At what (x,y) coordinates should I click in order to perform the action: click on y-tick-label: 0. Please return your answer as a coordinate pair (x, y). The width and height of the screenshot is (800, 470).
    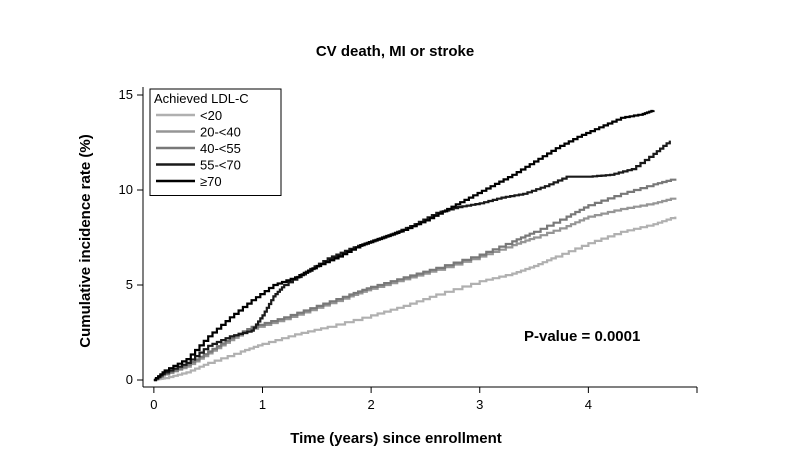
    Looking at the image, I should click on (129, 379).